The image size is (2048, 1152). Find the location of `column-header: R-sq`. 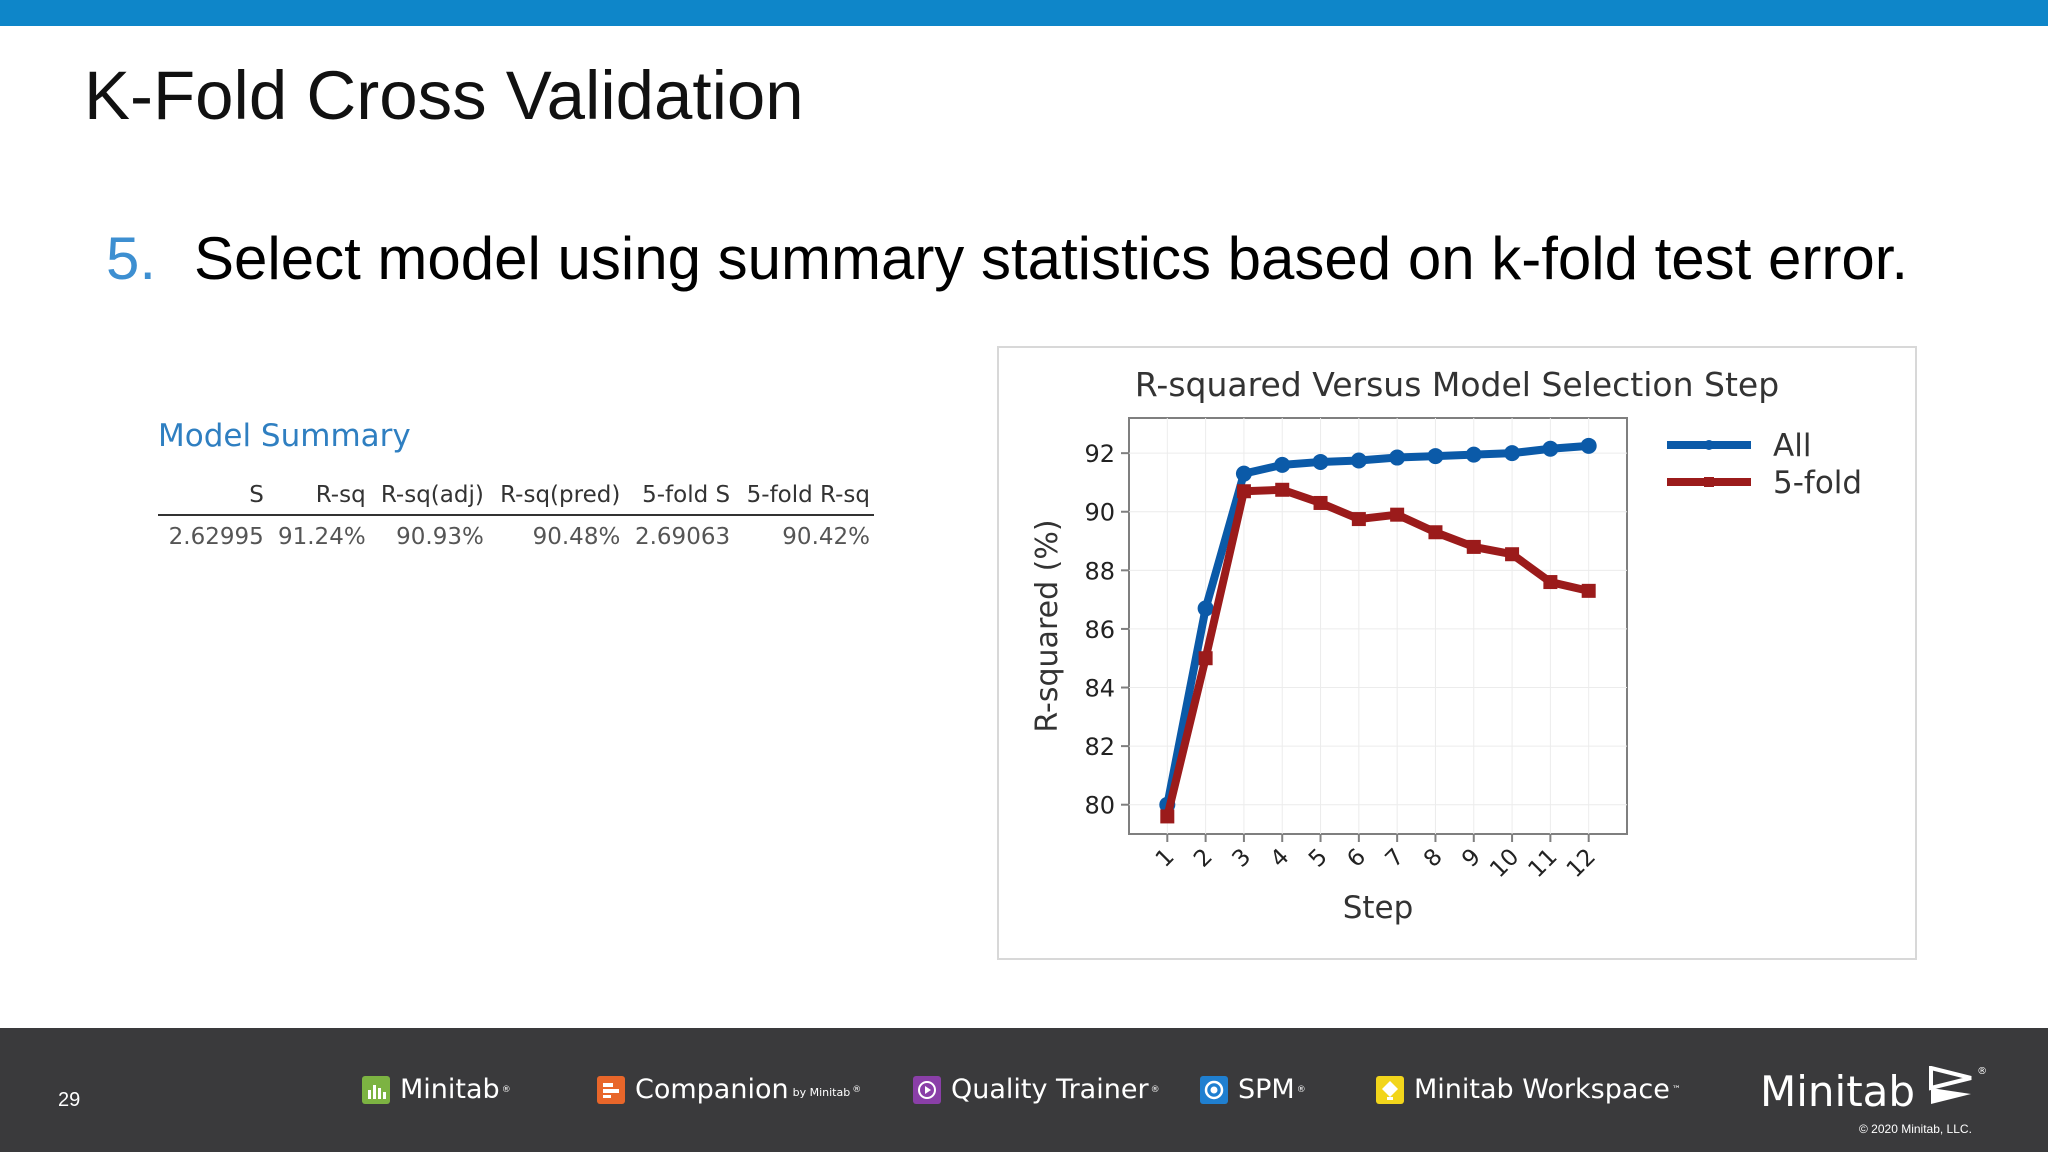

column-header: R-sq is located at coordinates (318, 499).